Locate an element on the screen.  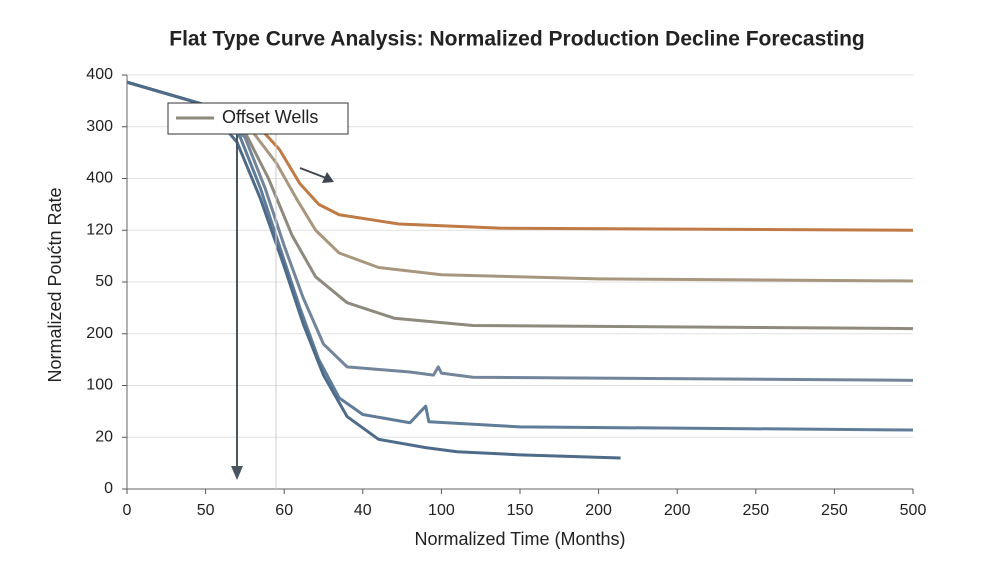
y-tick-label: 120 is located at coordinates (99, 229).